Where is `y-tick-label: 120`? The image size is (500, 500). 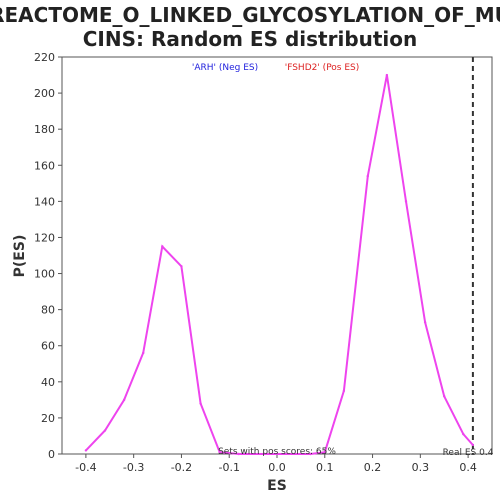
y-tick-label: 120 is located at coordinates (44, 237).